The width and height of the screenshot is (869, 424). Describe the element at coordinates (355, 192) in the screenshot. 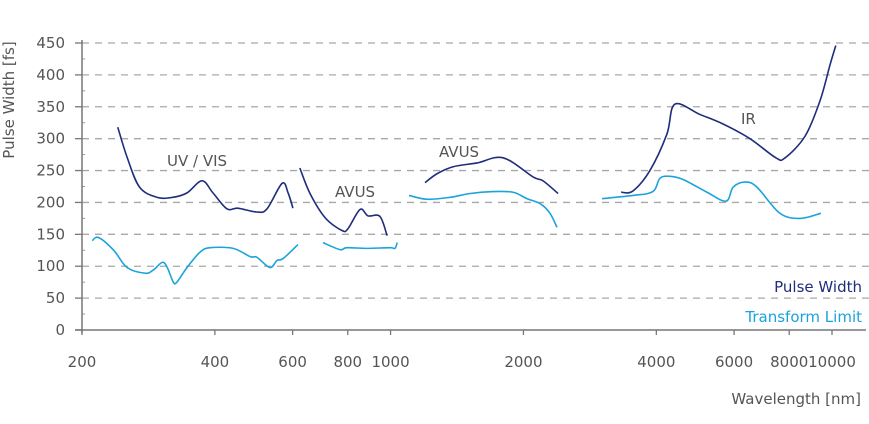

I see `annotation-avus-1: AVUS` at that location.